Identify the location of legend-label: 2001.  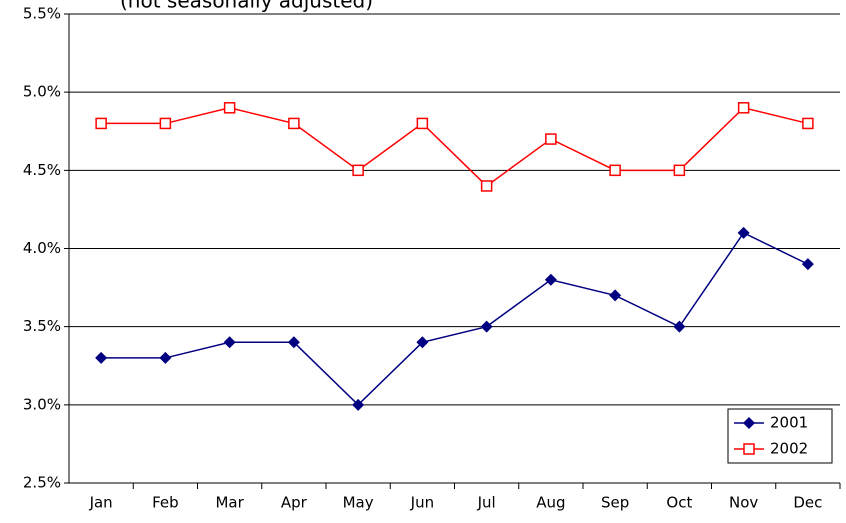
(789, 423).